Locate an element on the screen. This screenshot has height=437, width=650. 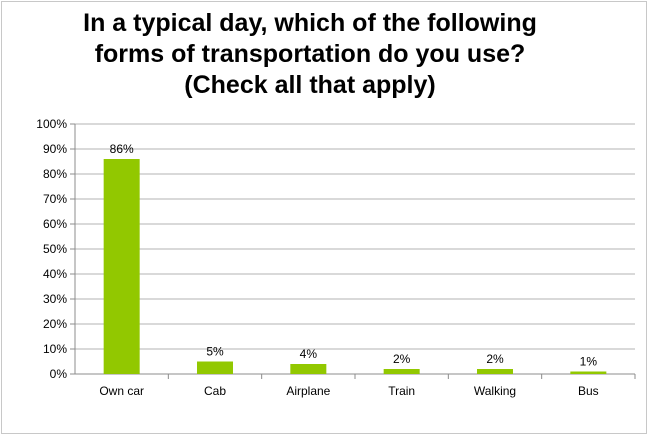
data-label: 1% is located at coordinates (589, 362).